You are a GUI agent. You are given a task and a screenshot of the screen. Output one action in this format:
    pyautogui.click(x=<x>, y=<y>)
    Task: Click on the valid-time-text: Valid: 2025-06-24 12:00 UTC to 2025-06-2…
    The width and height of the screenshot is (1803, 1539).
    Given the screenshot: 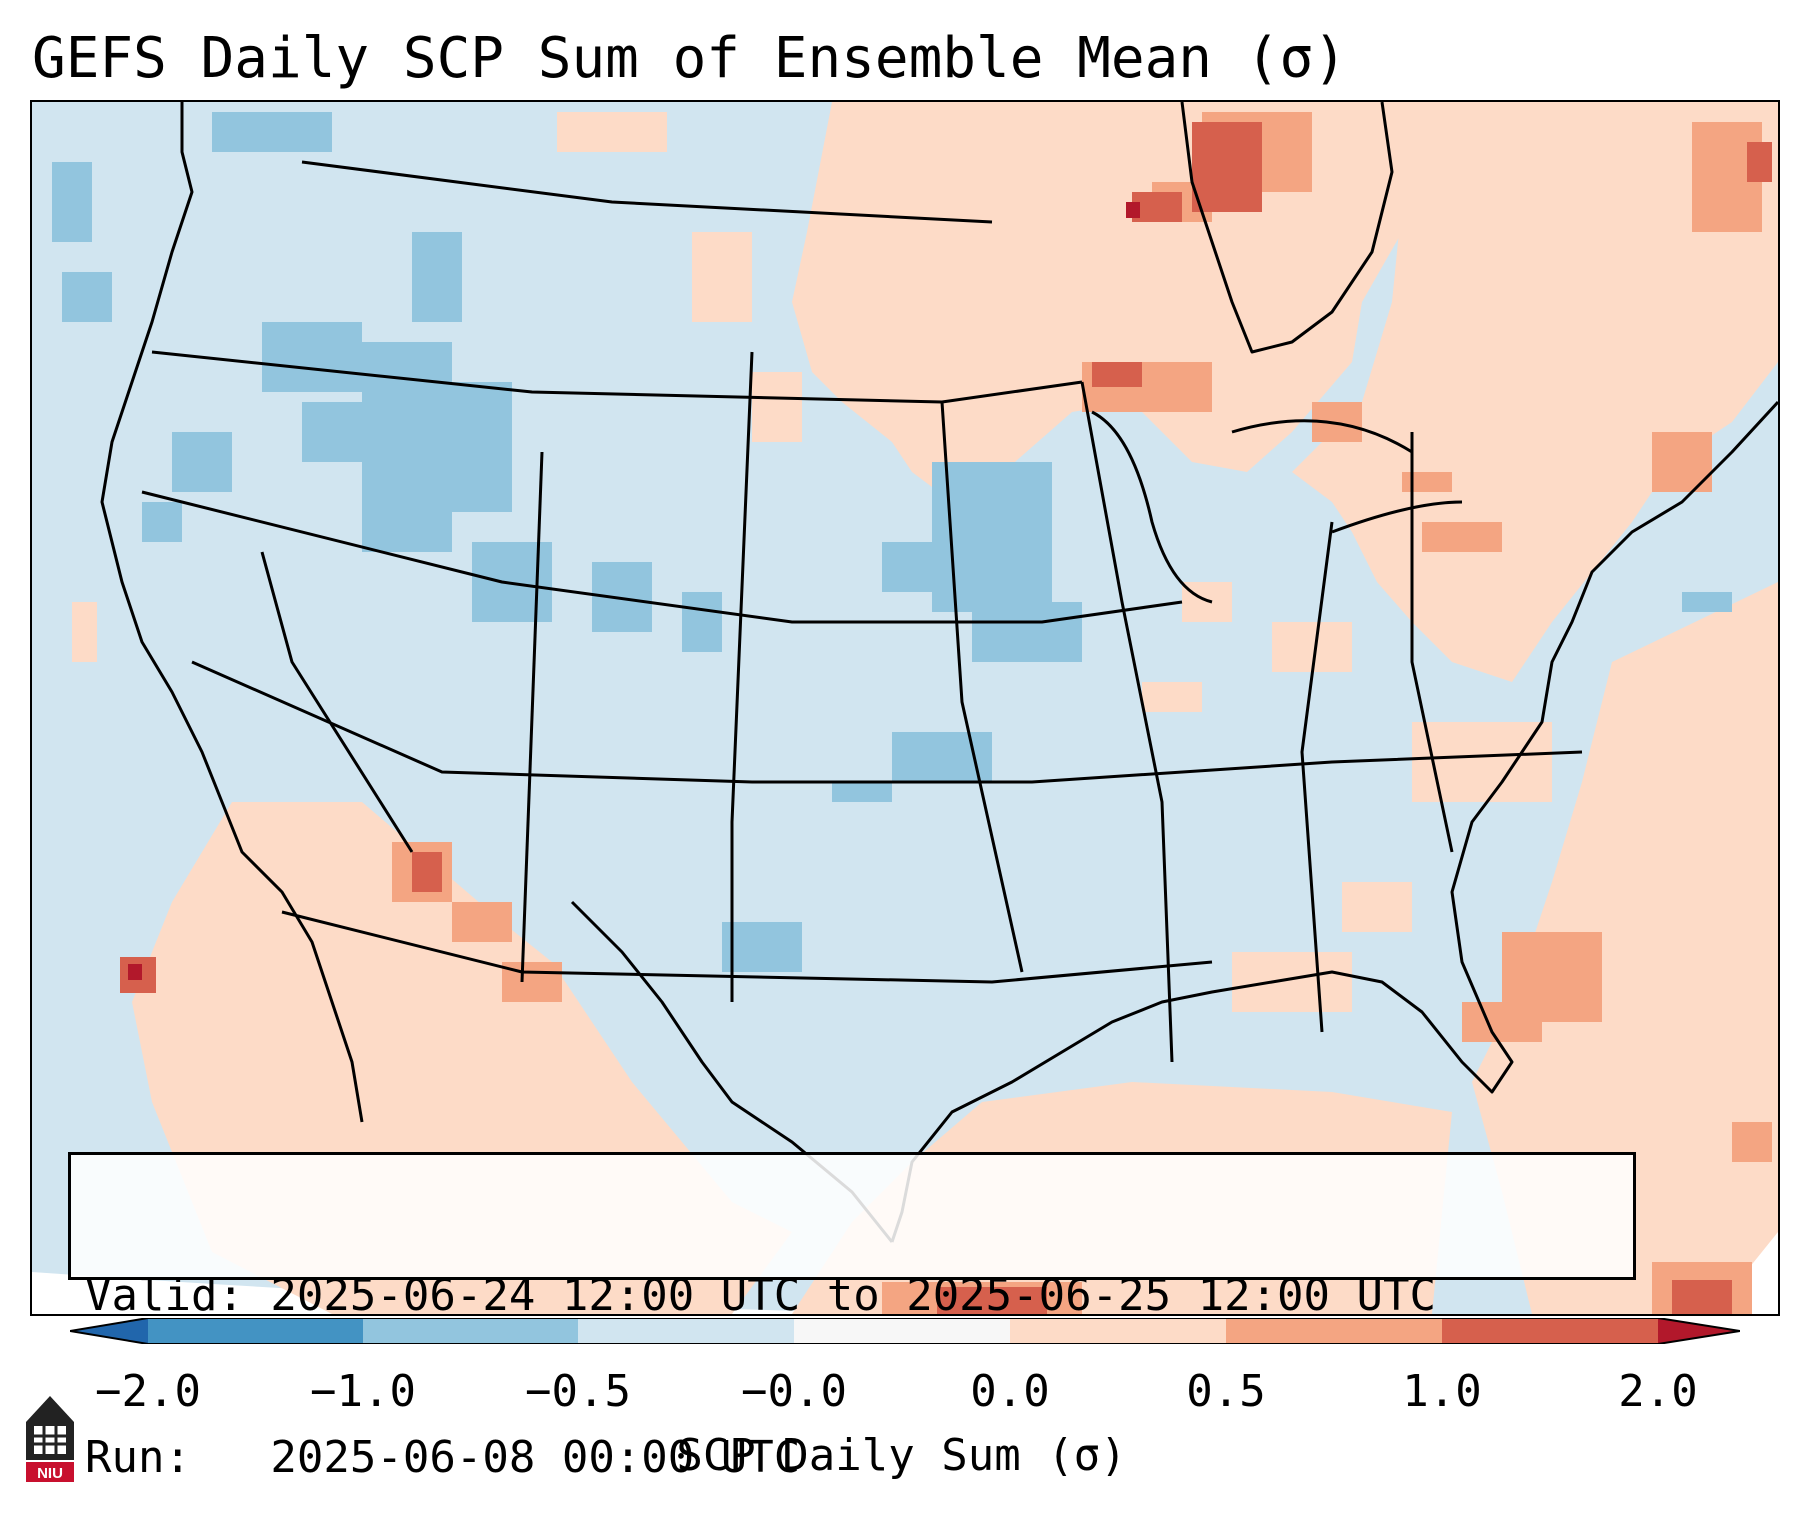 What is the action you would take?
    pyautogui.click(x=761, y=1295)
    